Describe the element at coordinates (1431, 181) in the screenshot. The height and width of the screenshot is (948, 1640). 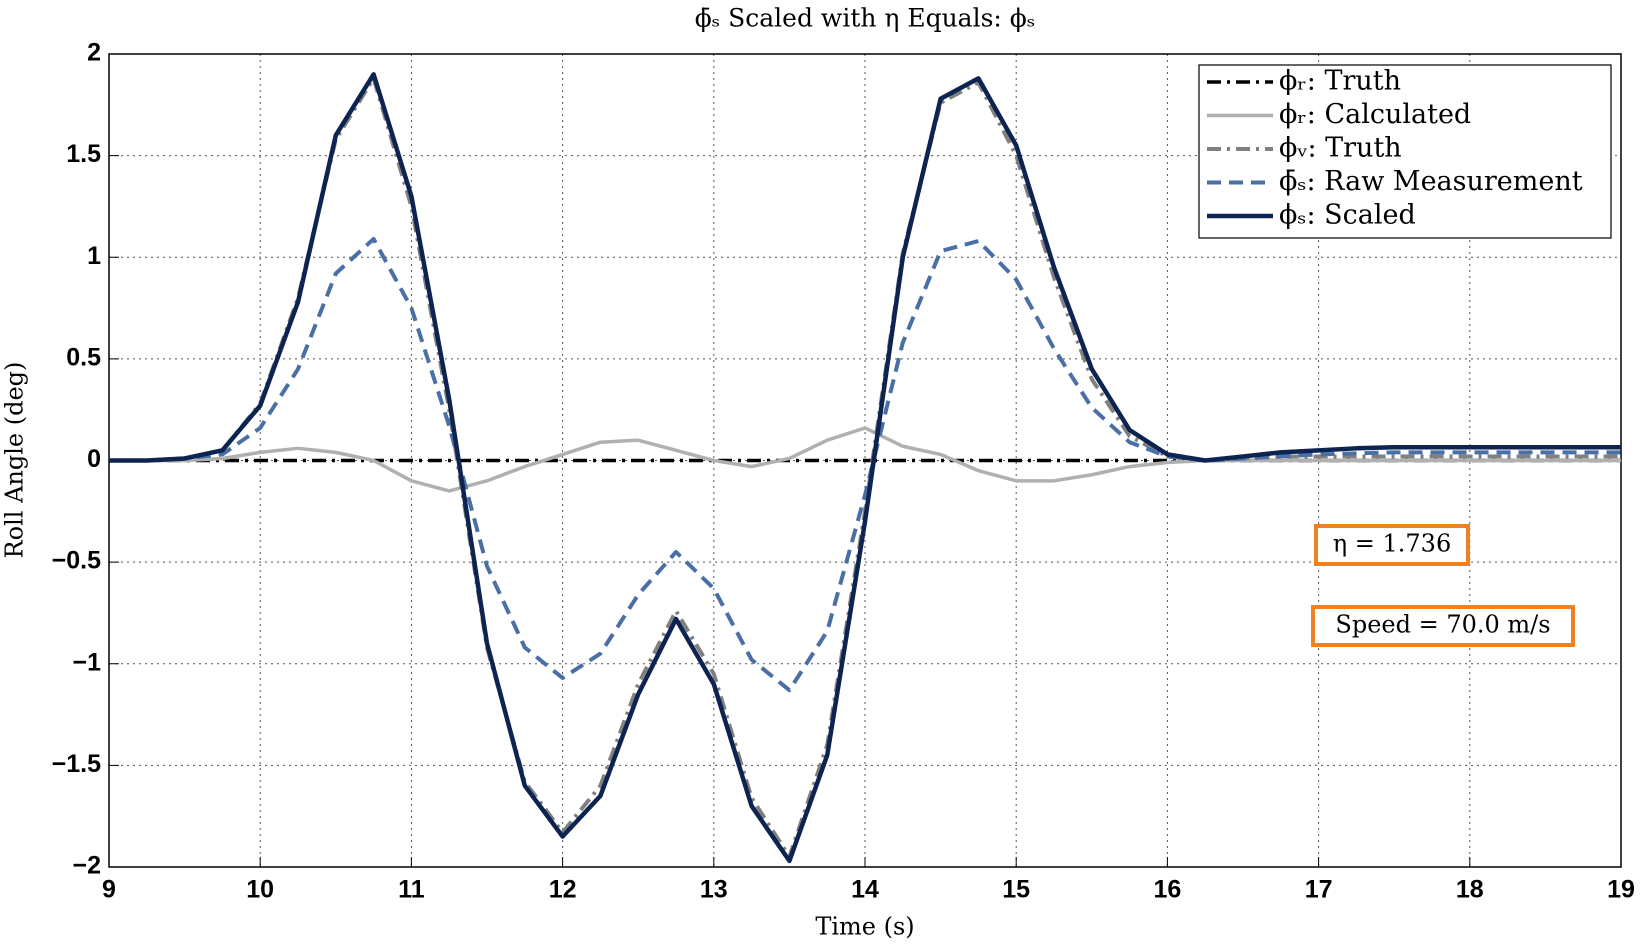
I see `legend-label: ϕ̄ₛ: Raw Measurement` at that location.